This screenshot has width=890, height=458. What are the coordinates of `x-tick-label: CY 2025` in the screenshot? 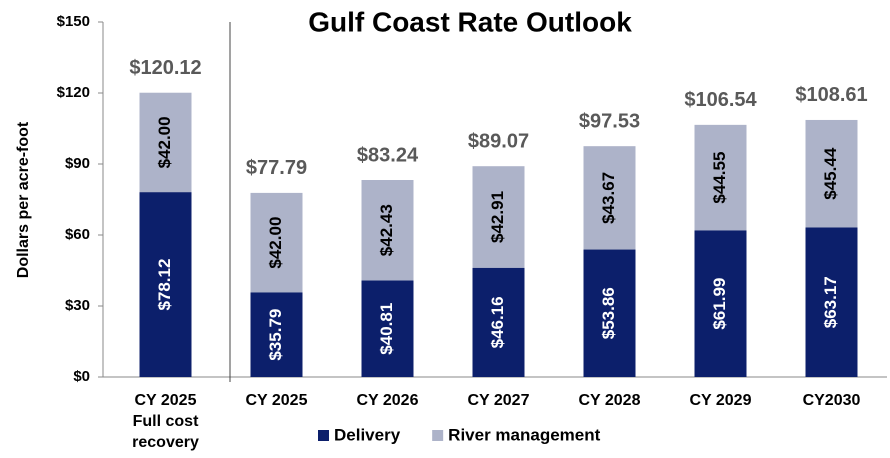 It's located at (277, 400).